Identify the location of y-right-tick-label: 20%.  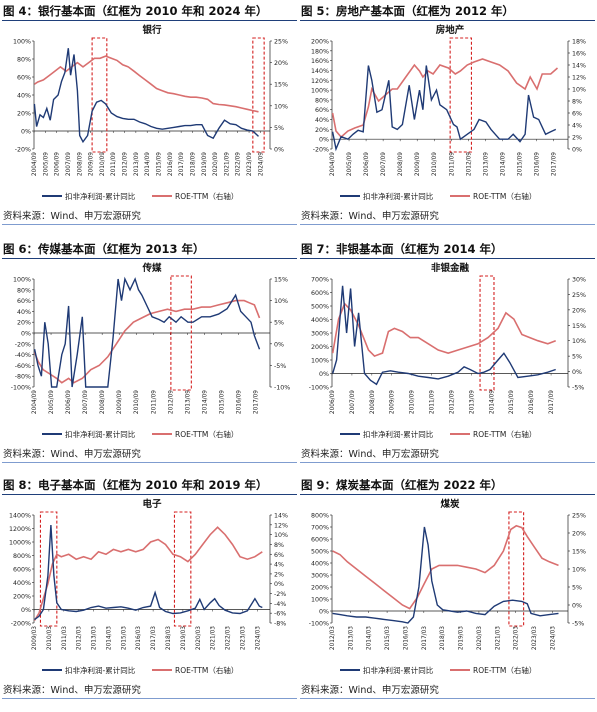
(281, 63).